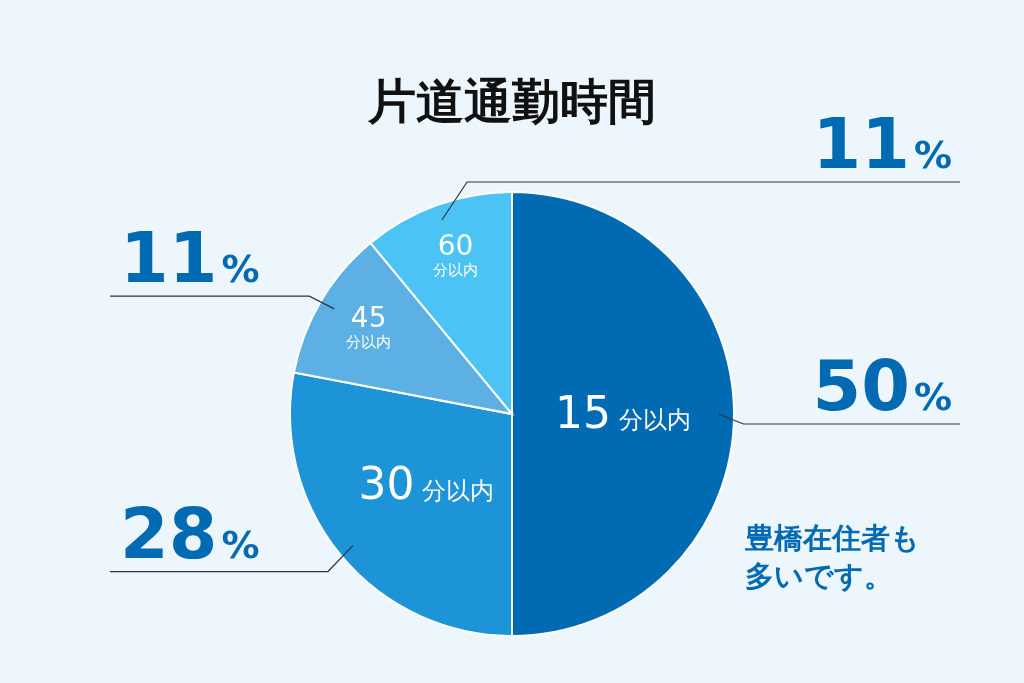  Describe the element at coordinates (882, 386) in the screenshot. I see `data-label: 50%` at that location.